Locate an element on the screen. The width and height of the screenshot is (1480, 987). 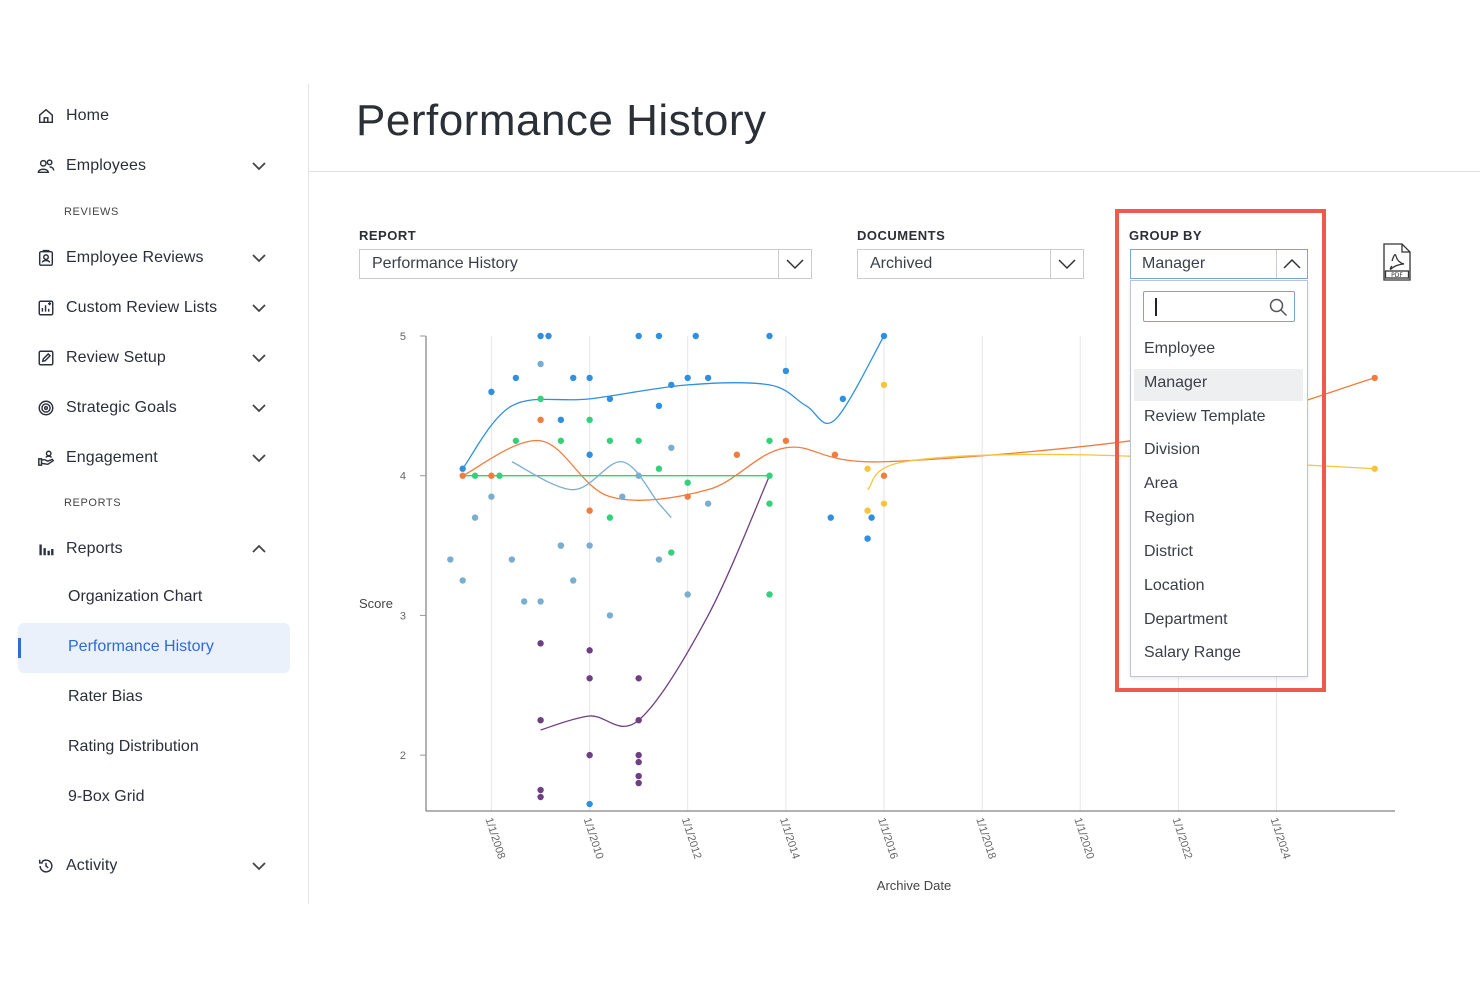
nav-reports: Reports is located at coordinates (152, 549).